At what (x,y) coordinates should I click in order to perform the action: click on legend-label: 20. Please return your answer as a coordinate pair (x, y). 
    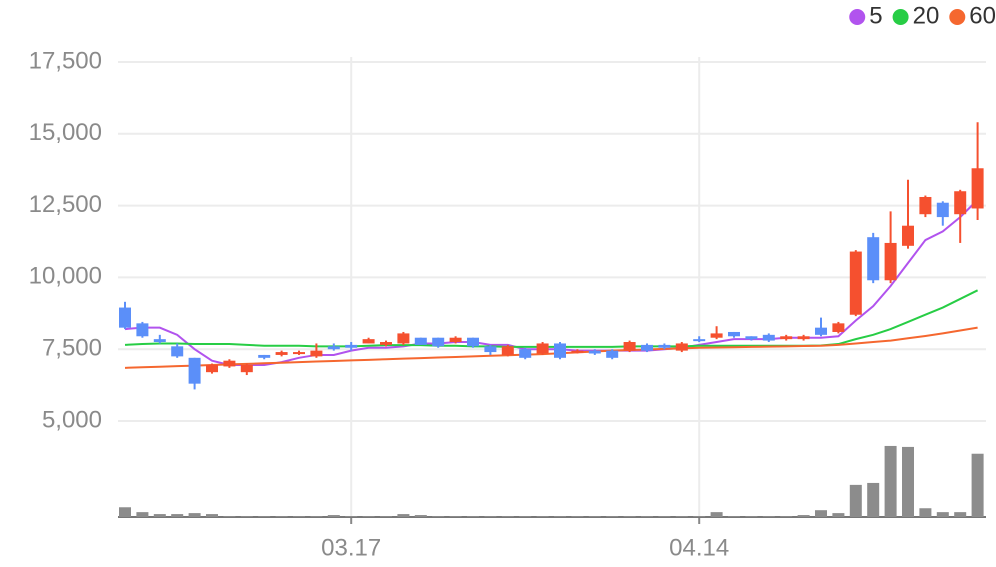
    Looking at the image, I should click on (926, 15).